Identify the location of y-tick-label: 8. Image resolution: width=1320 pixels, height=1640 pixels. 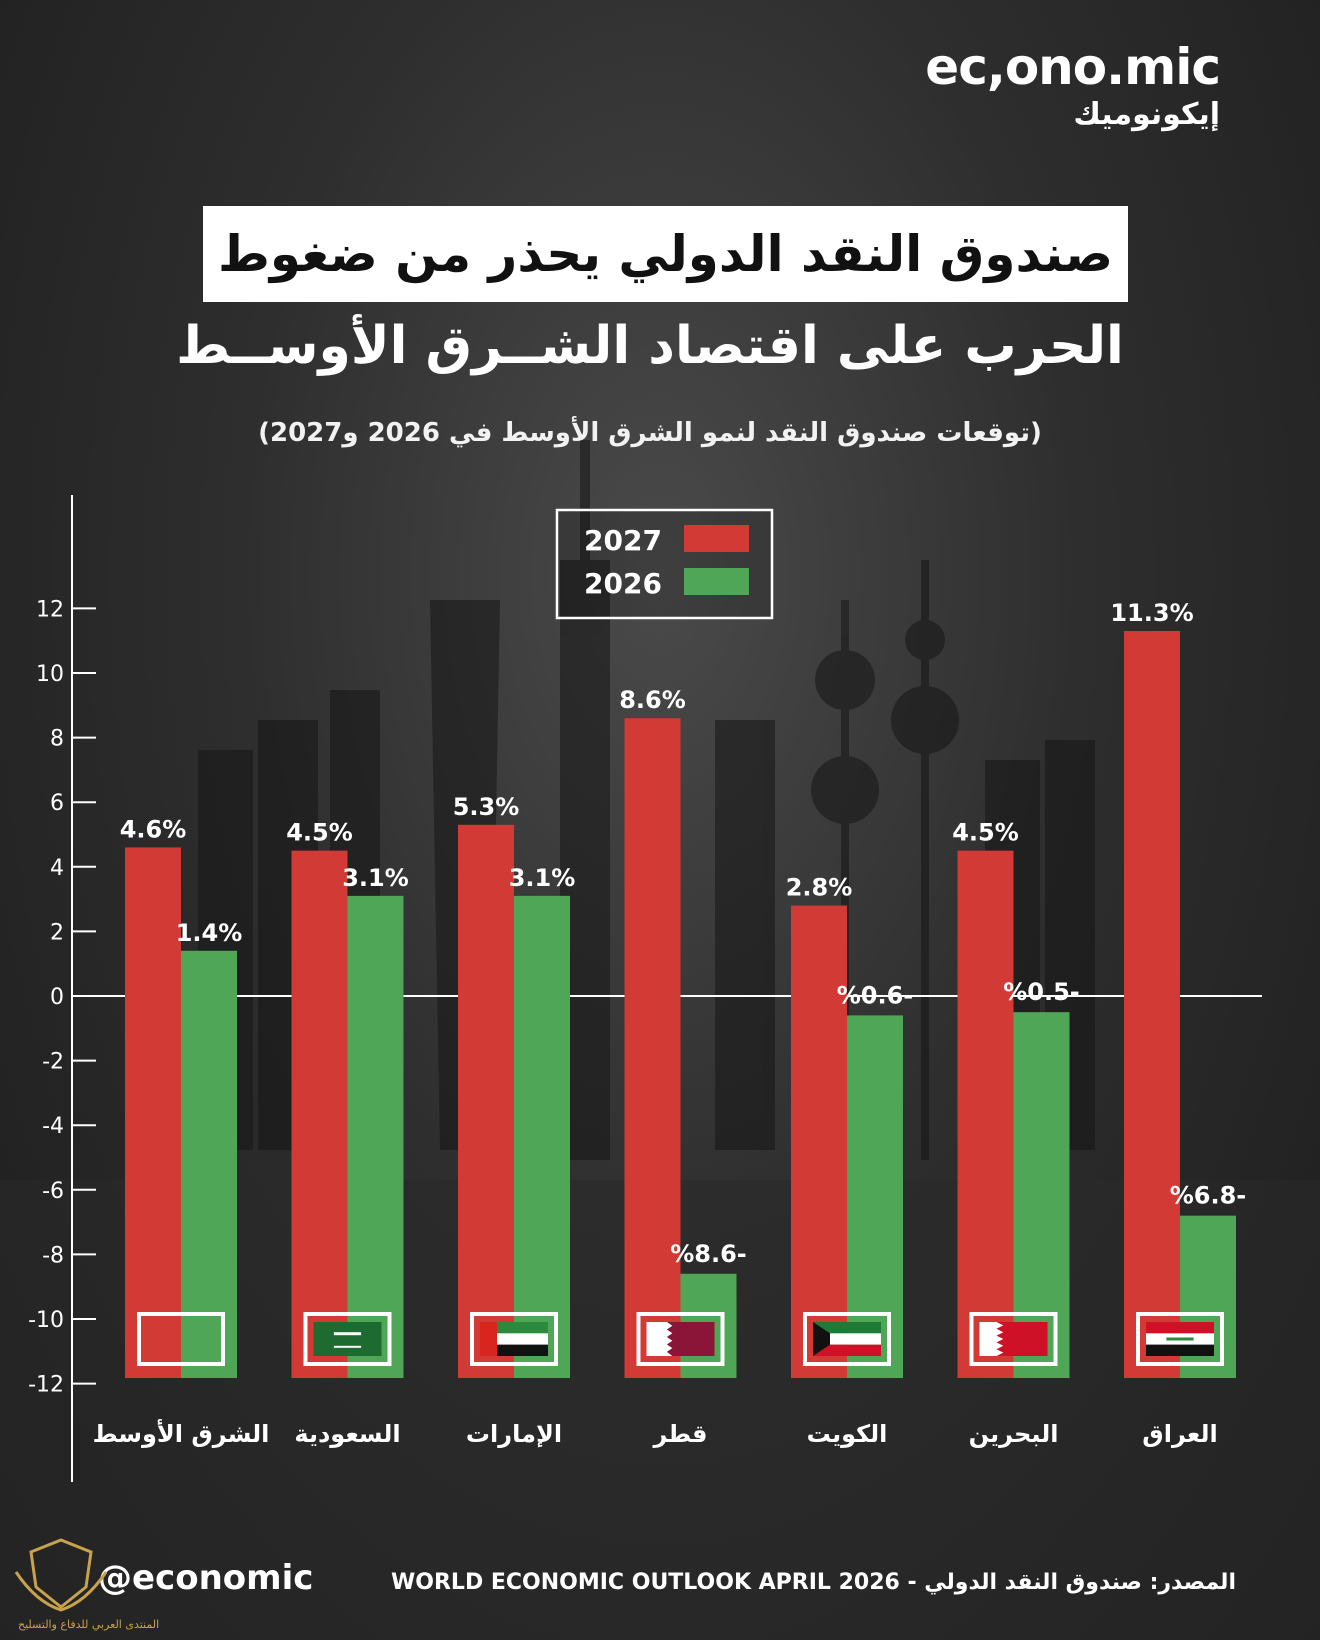
(57, 739).